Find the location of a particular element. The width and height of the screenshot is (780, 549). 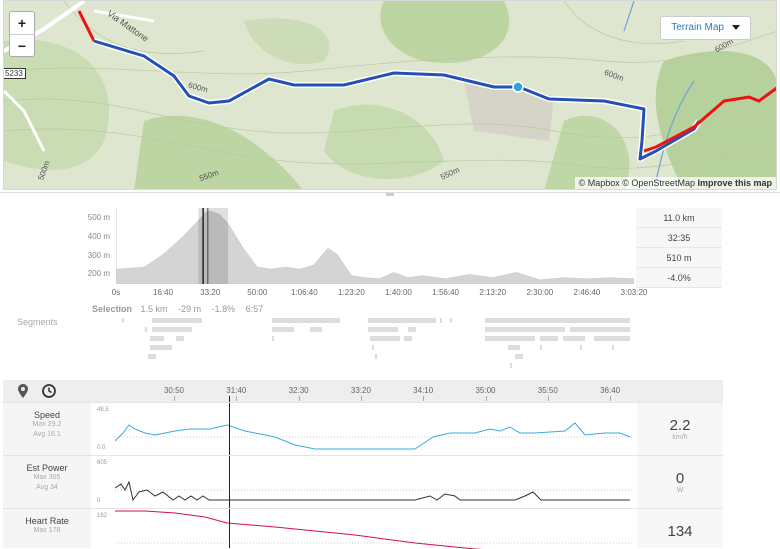

metric-axis-max: 605 is located at coordinates (102, 463).